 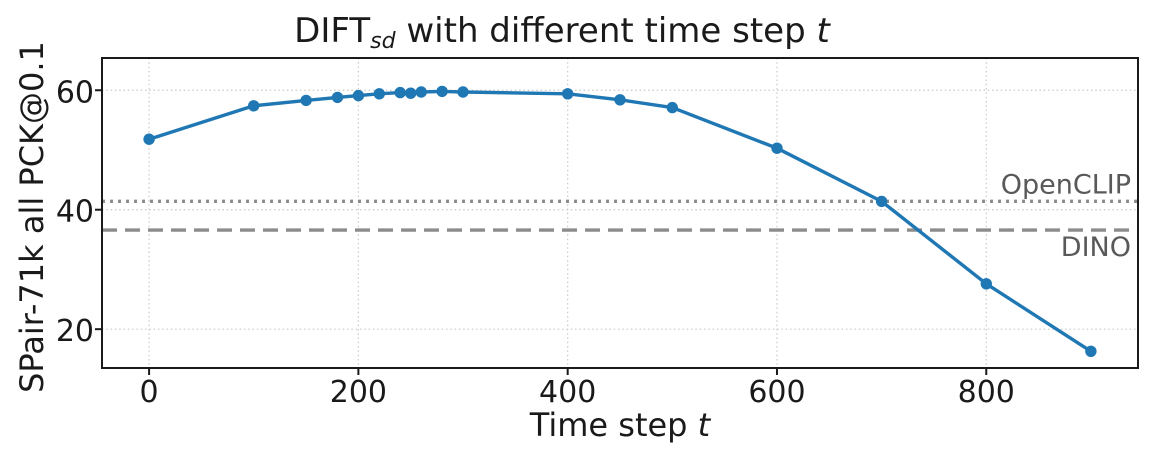 What do you see at coordinates (332, 31) in the screenshot?
I see `title-prefix: DIFT` at bounding box center [332, 31].